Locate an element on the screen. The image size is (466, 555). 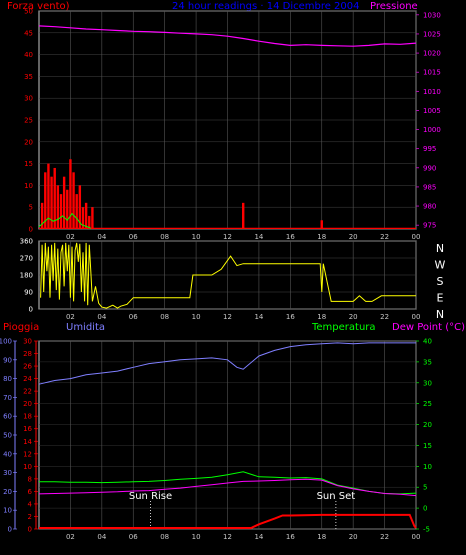
temp-tick-label: 20 is located at coordinates (427, 425).